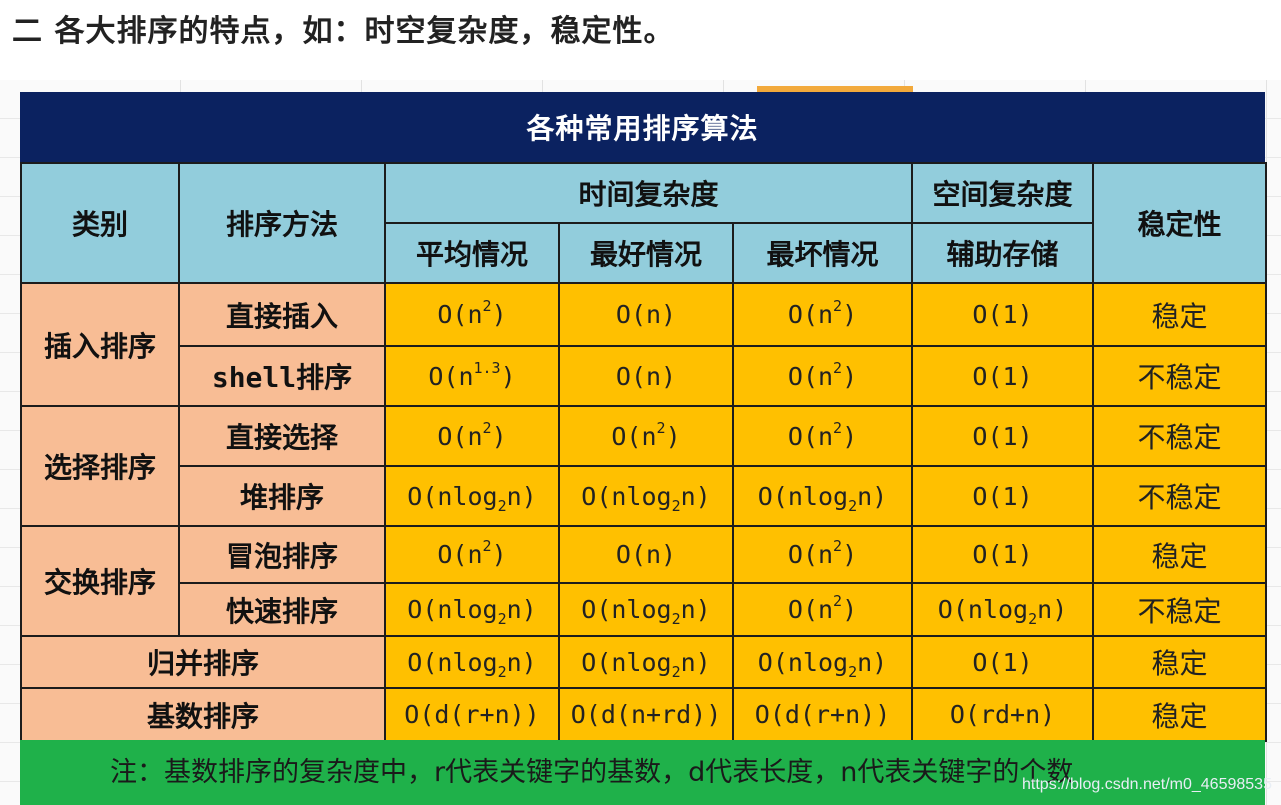  I want to click on best-cell: O(d(n+rd)), so click(646, 714).